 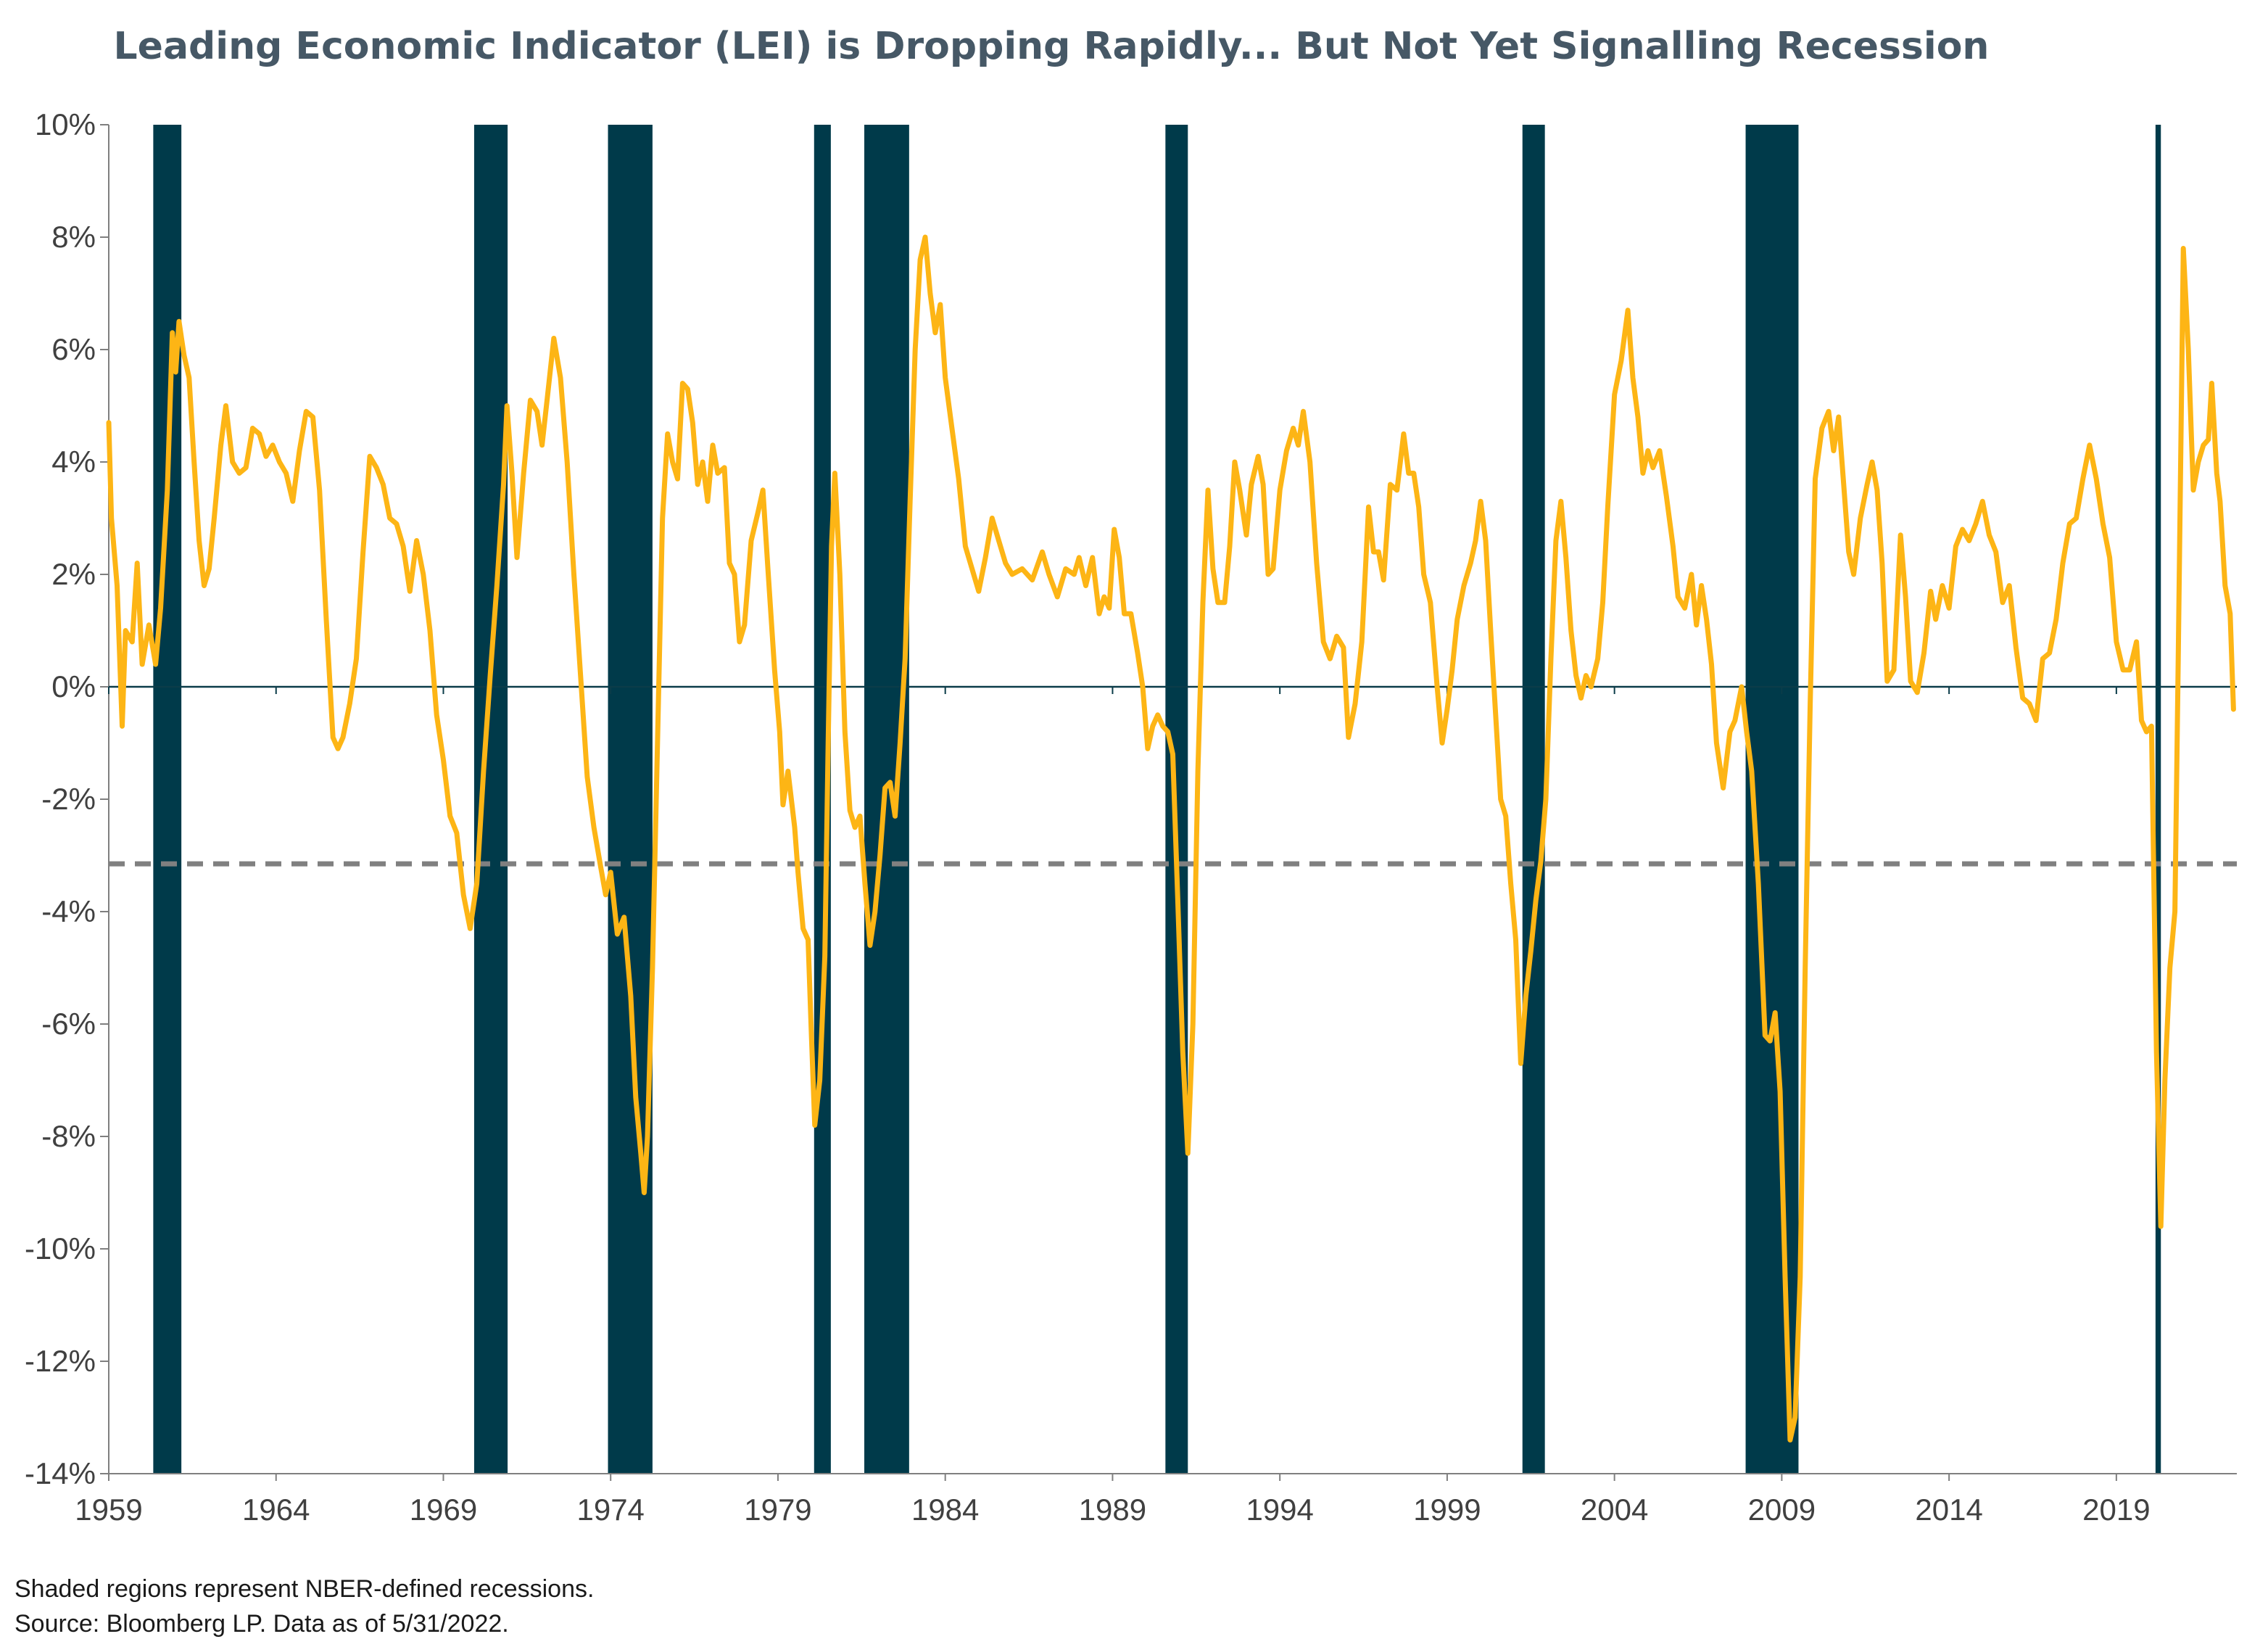 I want to click on y-tick-label: 4%, so click(x=73, y=462).